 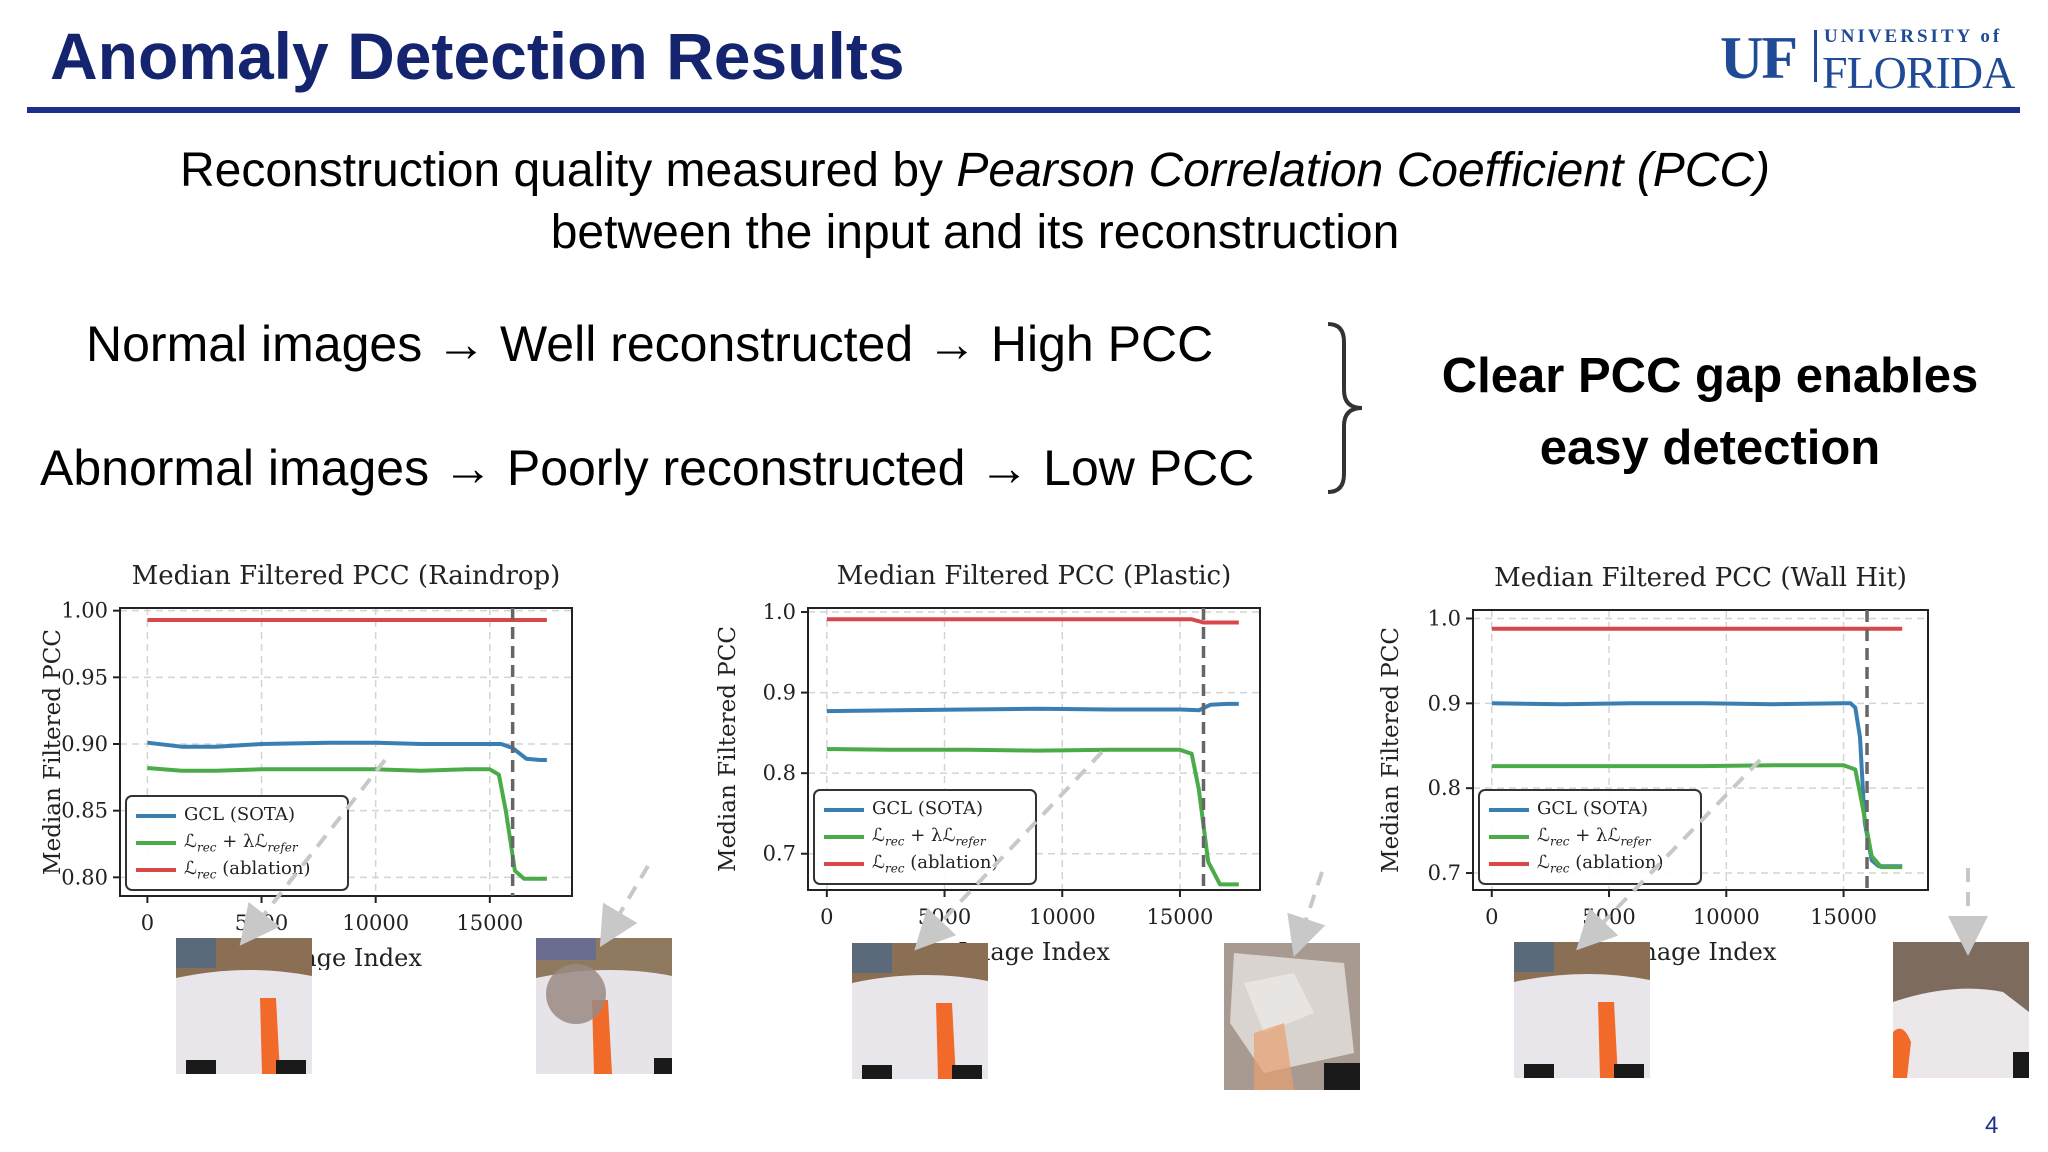 What do you see at coordinates (1034, 576) in the screenshot?
I see `chart-title: Median Filtered PCC (Plastic)` at bounding box center [1034, 576].